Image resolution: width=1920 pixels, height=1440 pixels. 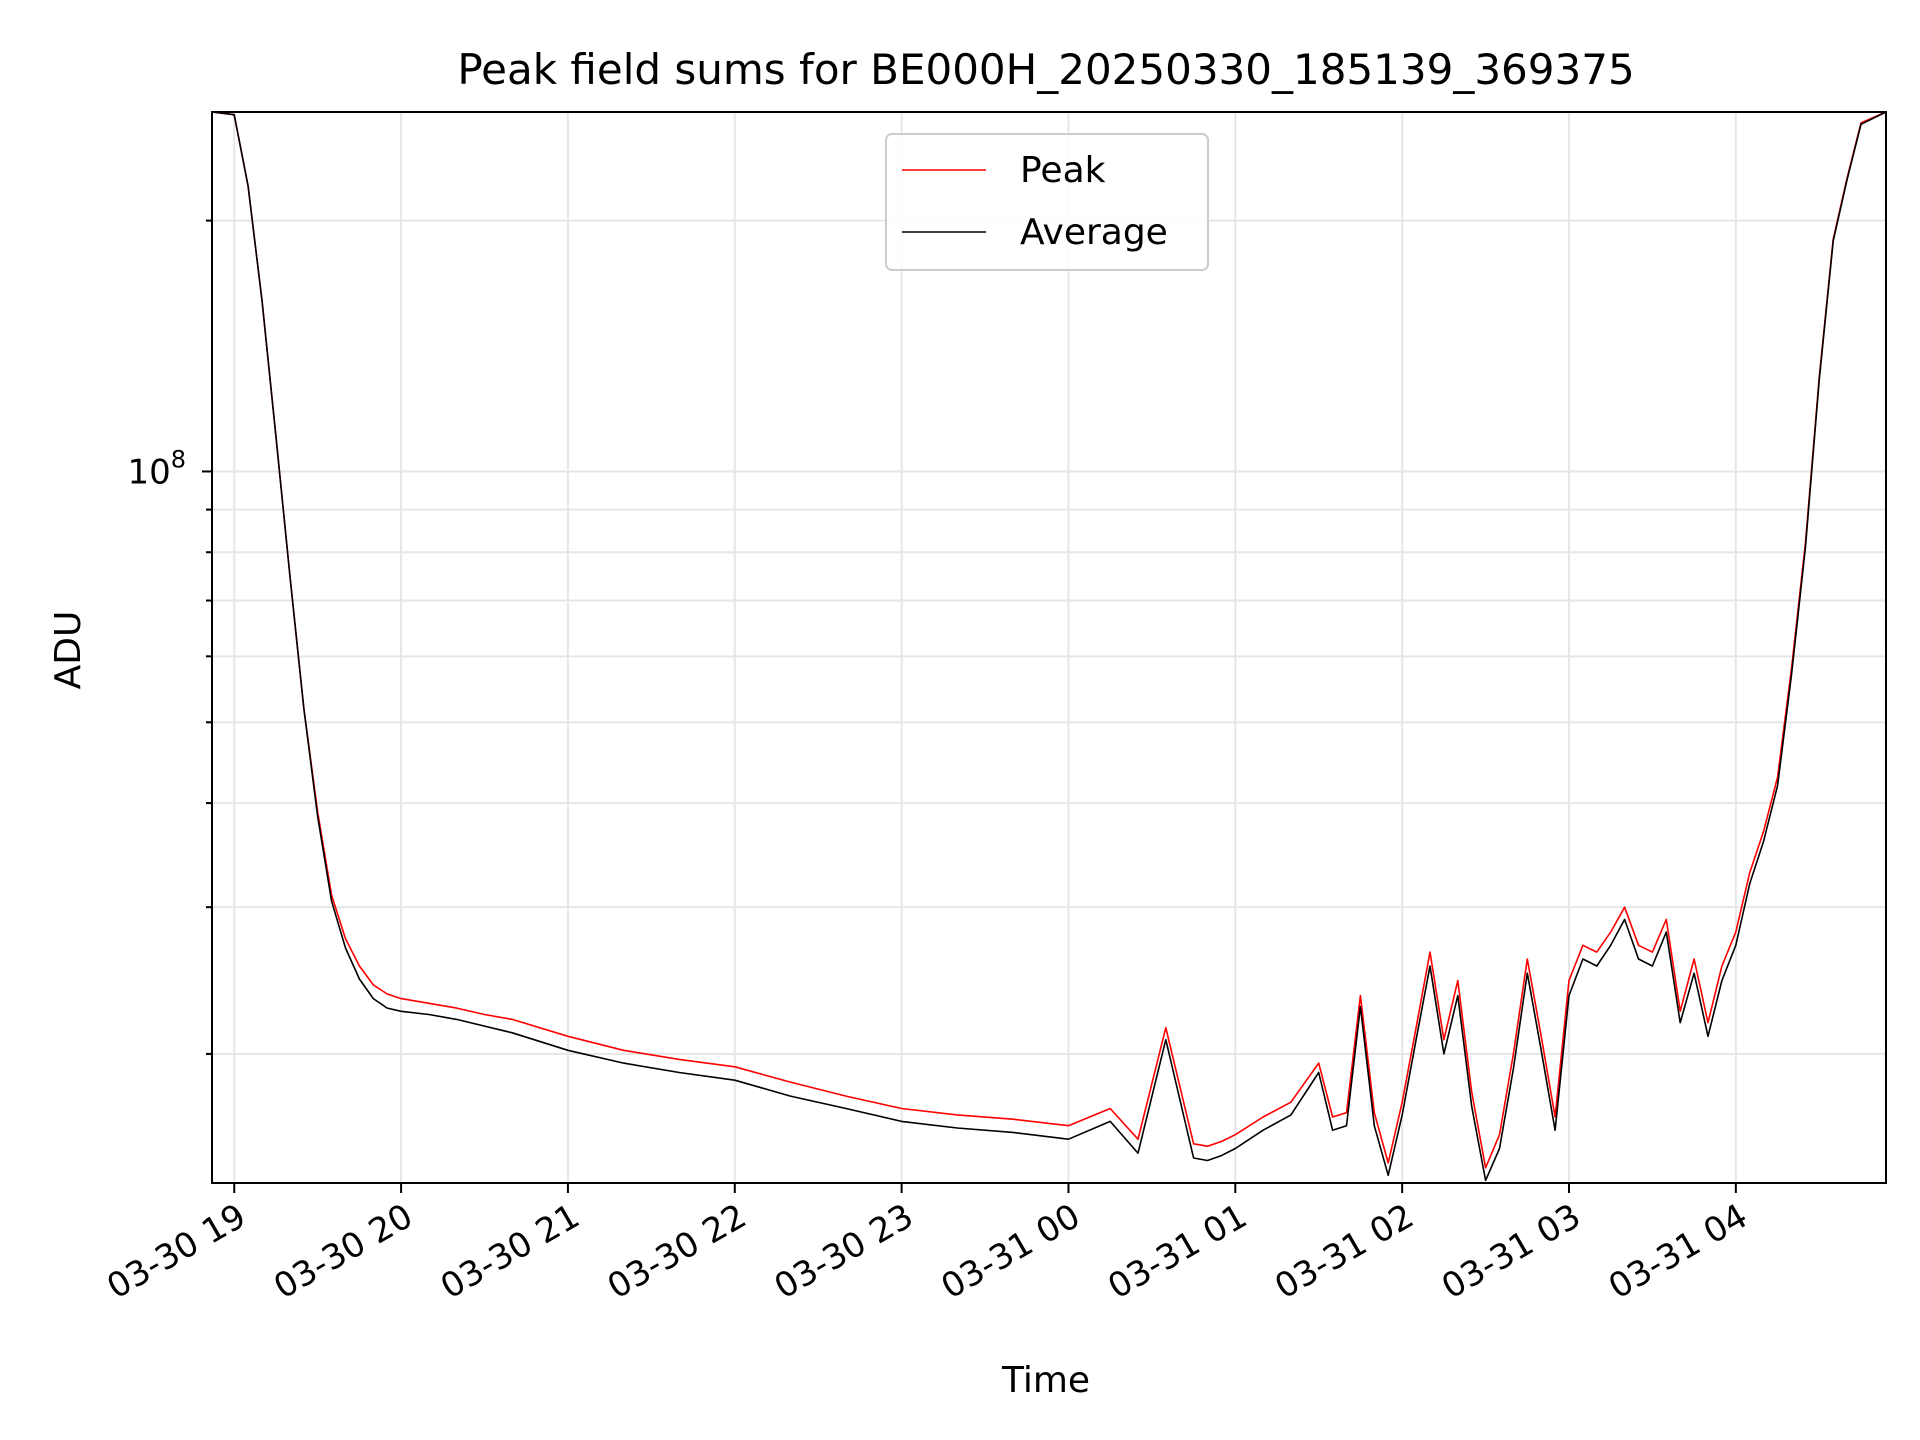 I want to click on y-tick-label: 108, so click(x=156, y=468).